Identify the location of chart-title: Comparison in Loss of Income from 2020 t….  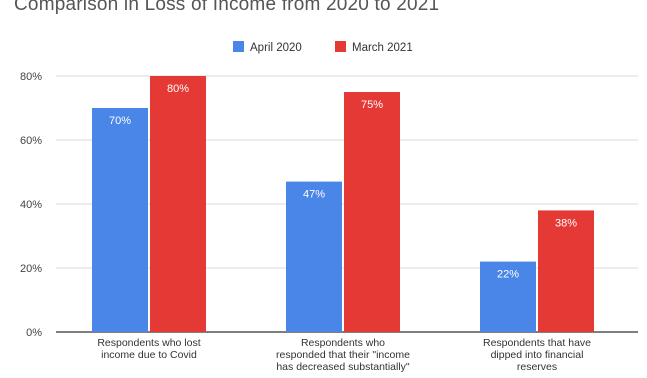
(227, 7).